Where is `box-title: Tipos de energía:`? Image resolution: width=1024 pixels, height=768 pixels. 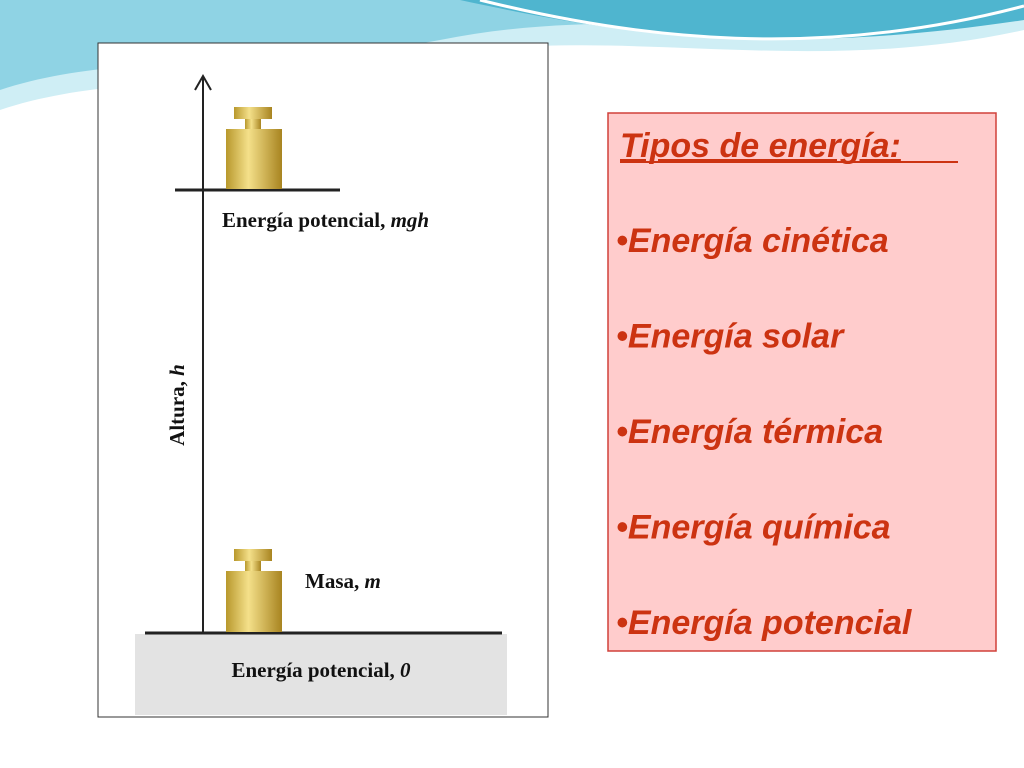
box-title: Tipos de energía: is located at coordinates (760, 146).